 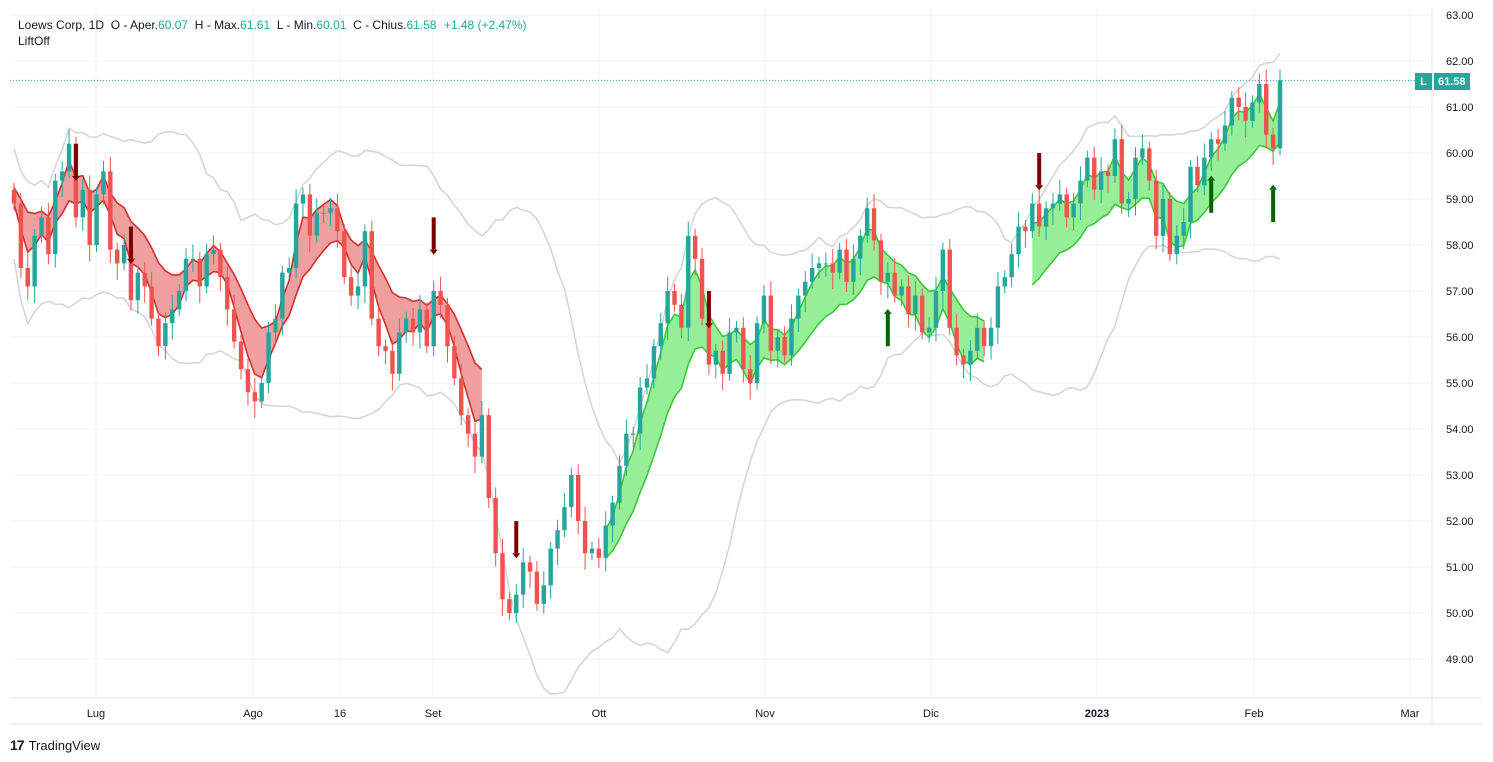 What do you see at coordinates (34, 41) in the screenshot?
I see `indicator-name: LiftOff` at bounding box center [34, 41].